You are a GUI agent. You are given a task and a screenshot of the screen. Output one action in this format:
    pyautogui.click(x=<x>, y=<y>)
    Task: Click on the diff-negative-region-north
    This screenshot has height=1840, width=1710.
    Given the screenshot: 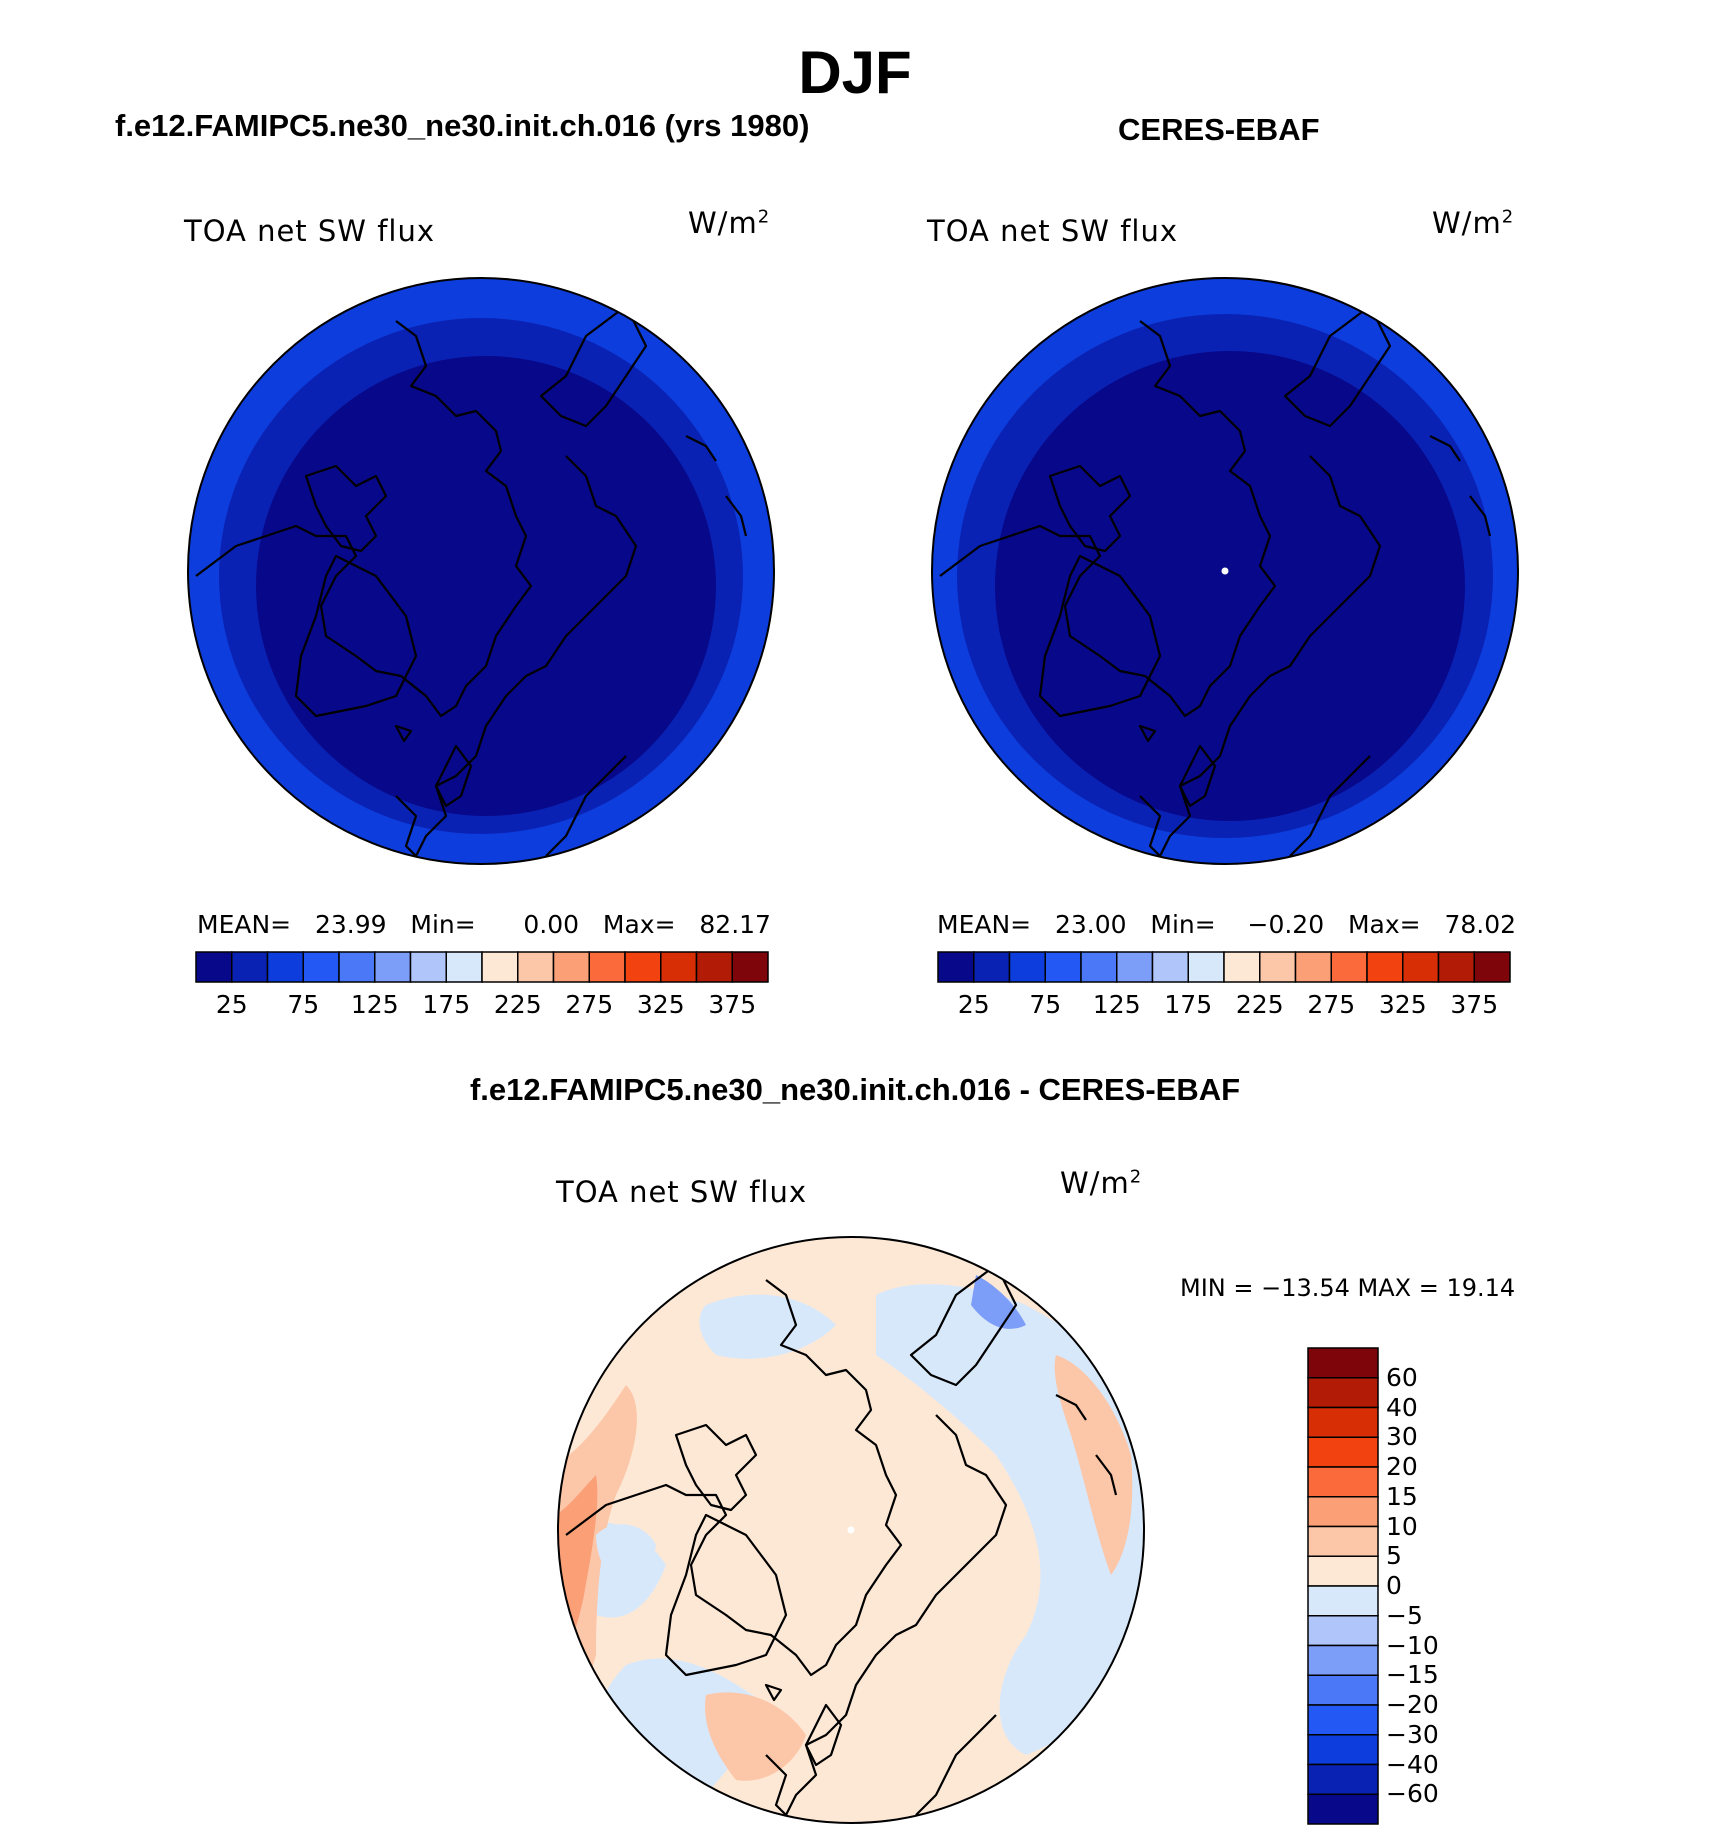 What is the action you would take?
    pyautogui.click(x=767, y=1326)
    